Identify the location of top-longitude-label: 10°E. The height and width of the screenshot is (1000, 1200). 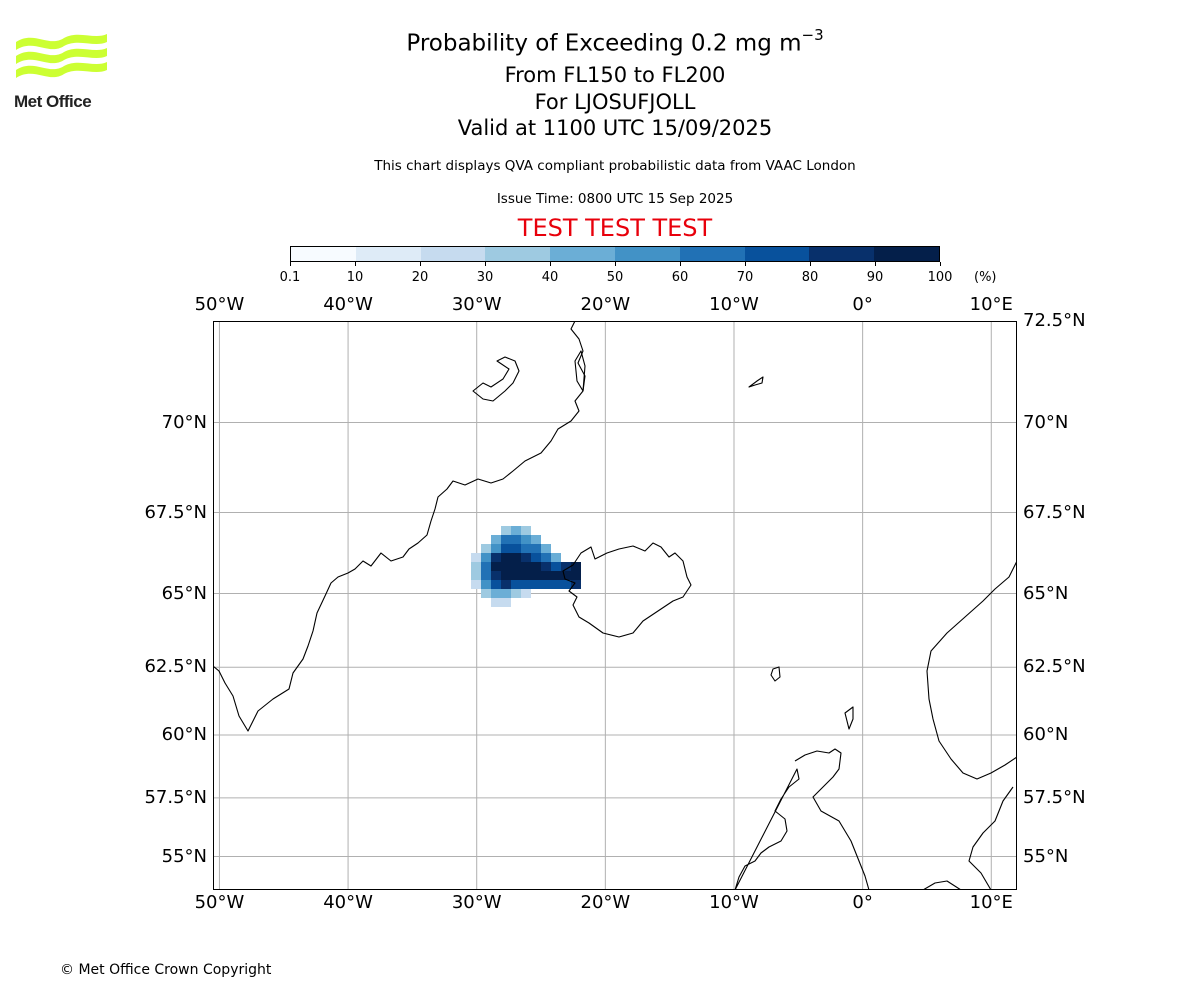
(991, 304).